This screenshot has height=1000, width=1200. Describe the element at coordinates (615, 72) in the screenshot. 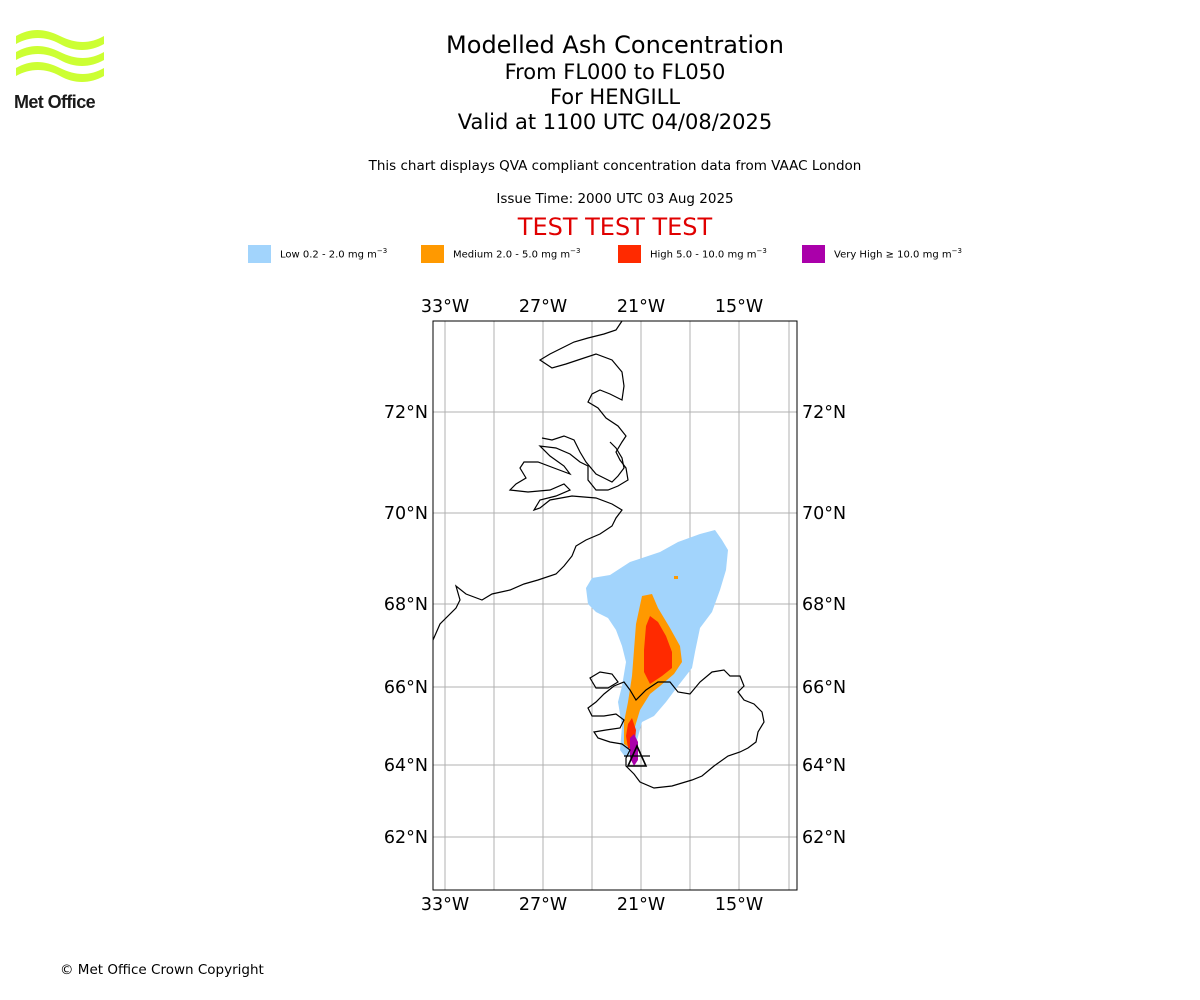

I see `flight-level-range: From FL000 to FL050` at that location.